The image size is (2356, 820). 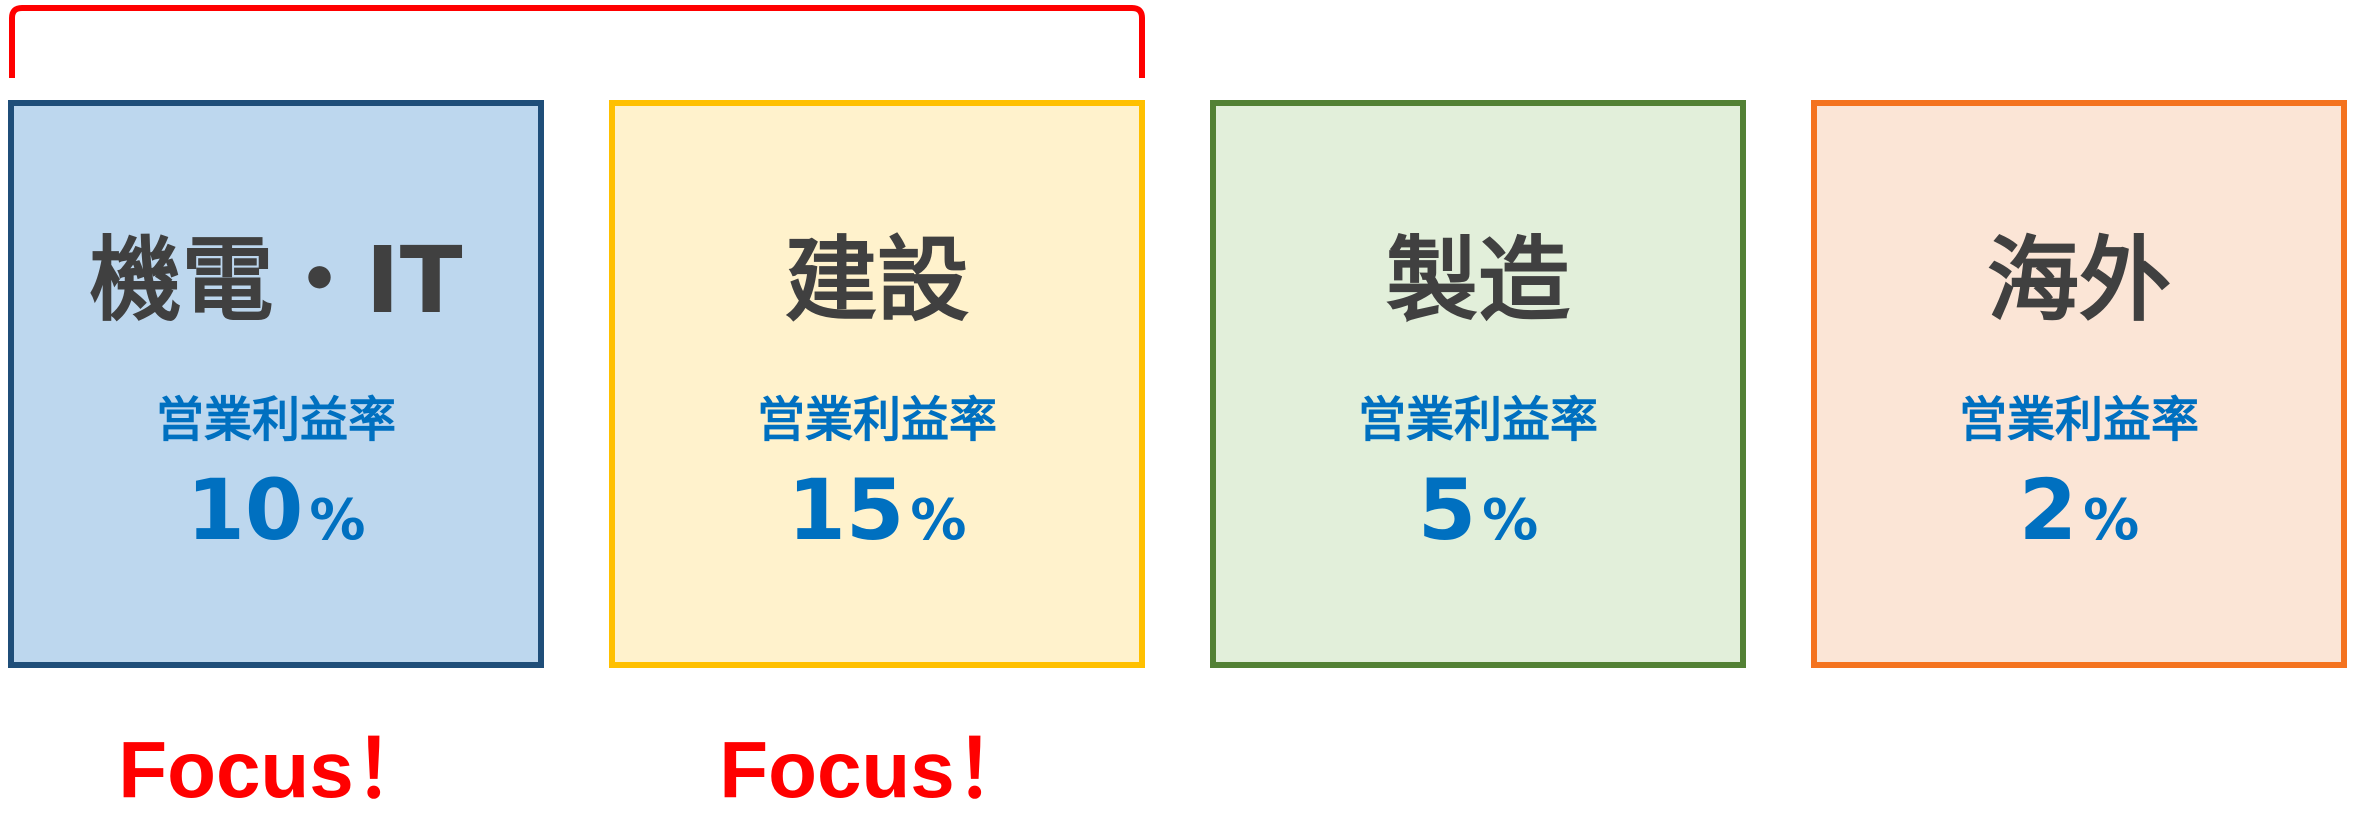 What do you see at coordinates (1447, 510) in the screenshot?
I see `value-number: 5` at bounding box center [1447, 510].